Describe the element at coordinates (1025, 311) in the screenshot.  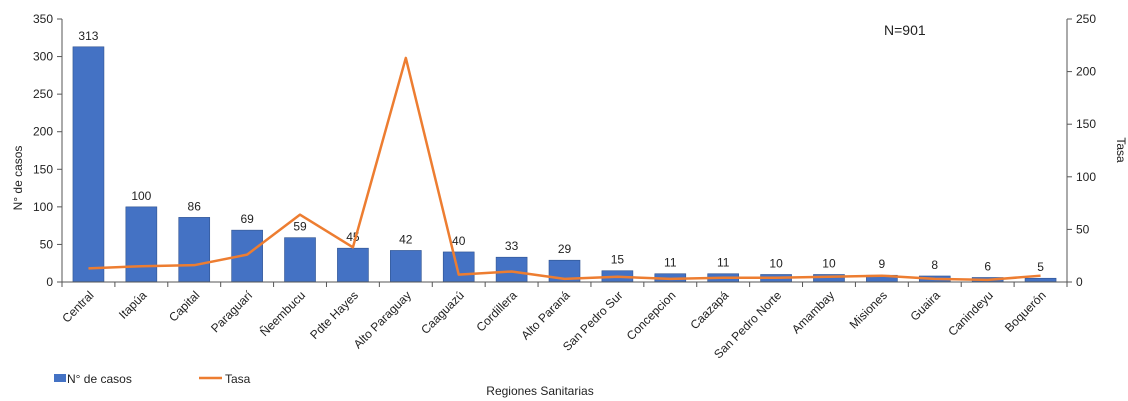
I see `x-tick-label: Boquerón` at that location.